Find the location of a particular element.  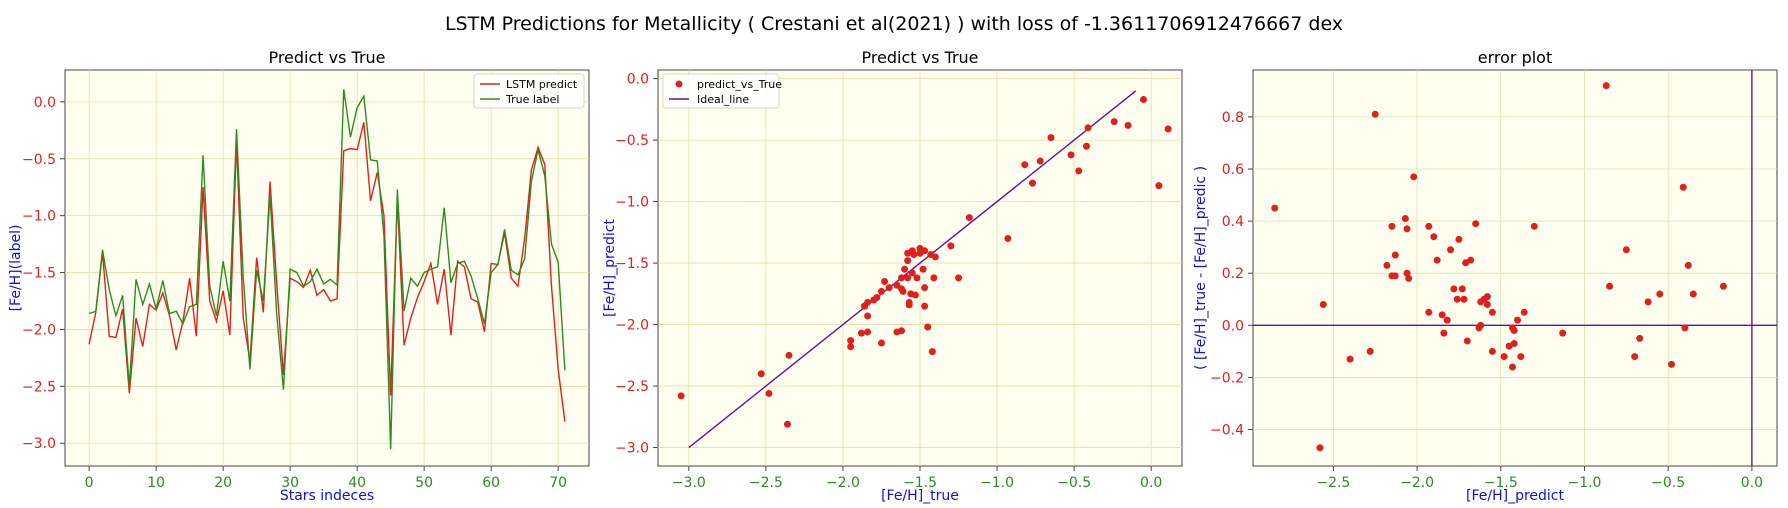

x-tick-label: −2.0 is located at coordinates (1417, 483).